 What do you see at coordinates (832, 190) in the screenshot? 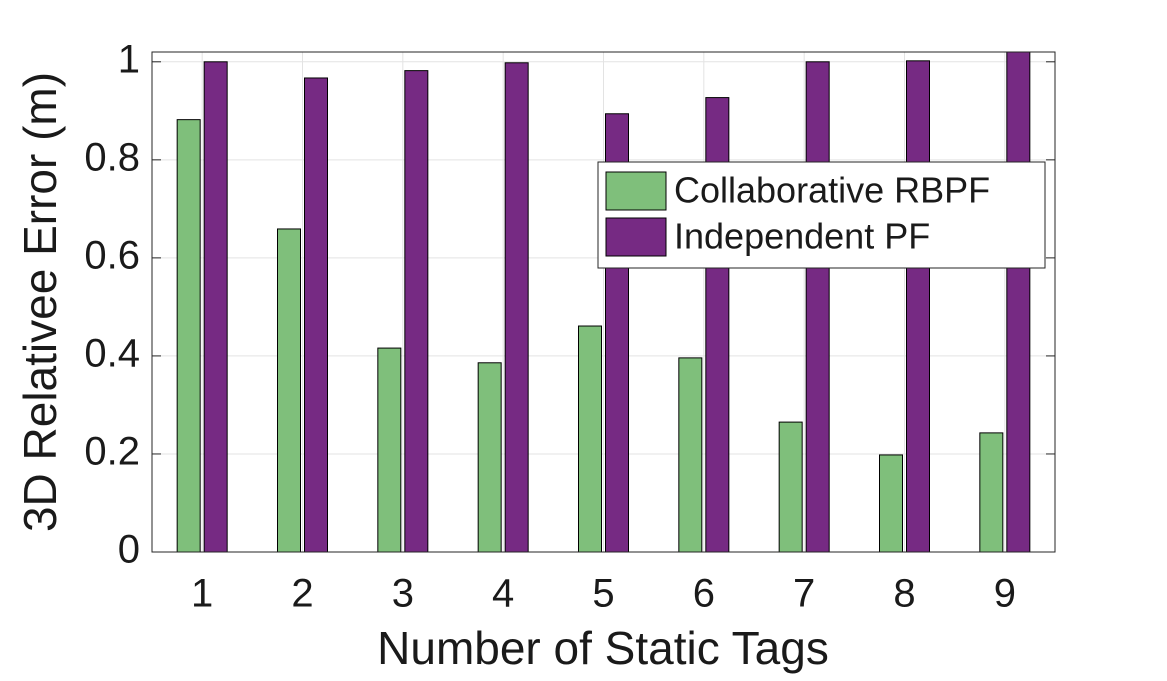
I see `legend-label: Collaborative RBPF` at bounding box center [832, 190].